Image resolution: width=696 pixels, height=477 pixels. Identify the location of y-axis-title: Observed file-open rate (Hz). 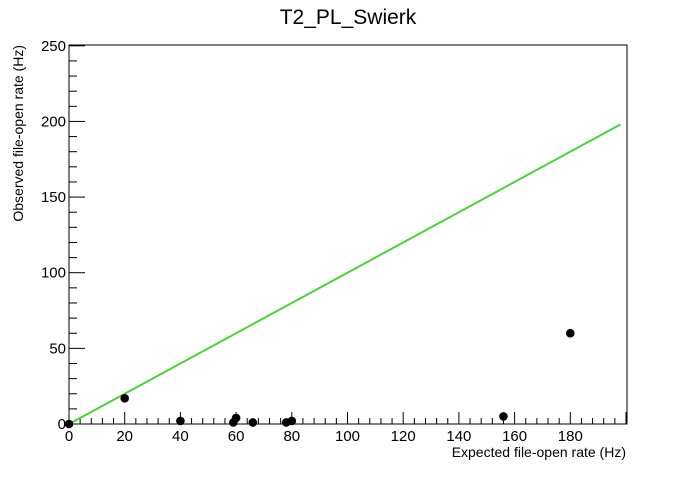
(18, 133).